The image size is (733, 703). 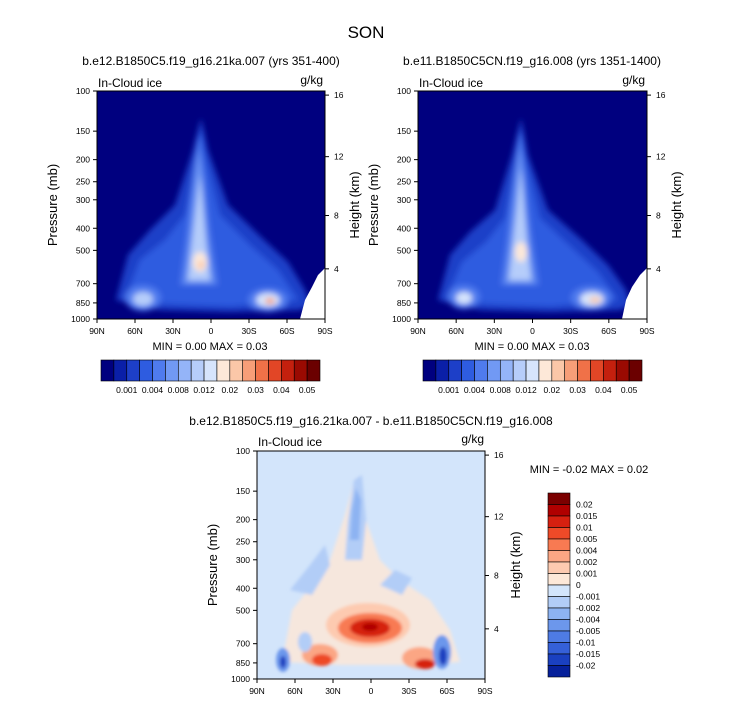 What do you see at coordinates (588, 654) in the screenshot?
I see `colorbar-label: -0.015` at bounding box center [588, 654].